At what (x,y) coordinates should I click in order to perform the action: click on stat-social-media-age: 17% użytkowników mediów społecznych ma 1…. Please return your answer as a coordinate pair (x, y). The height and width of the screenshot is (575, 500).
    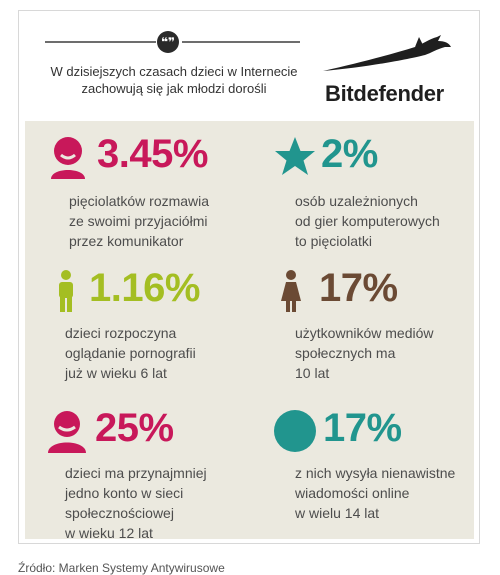
    Looking at the image, I should click on (379, 327).